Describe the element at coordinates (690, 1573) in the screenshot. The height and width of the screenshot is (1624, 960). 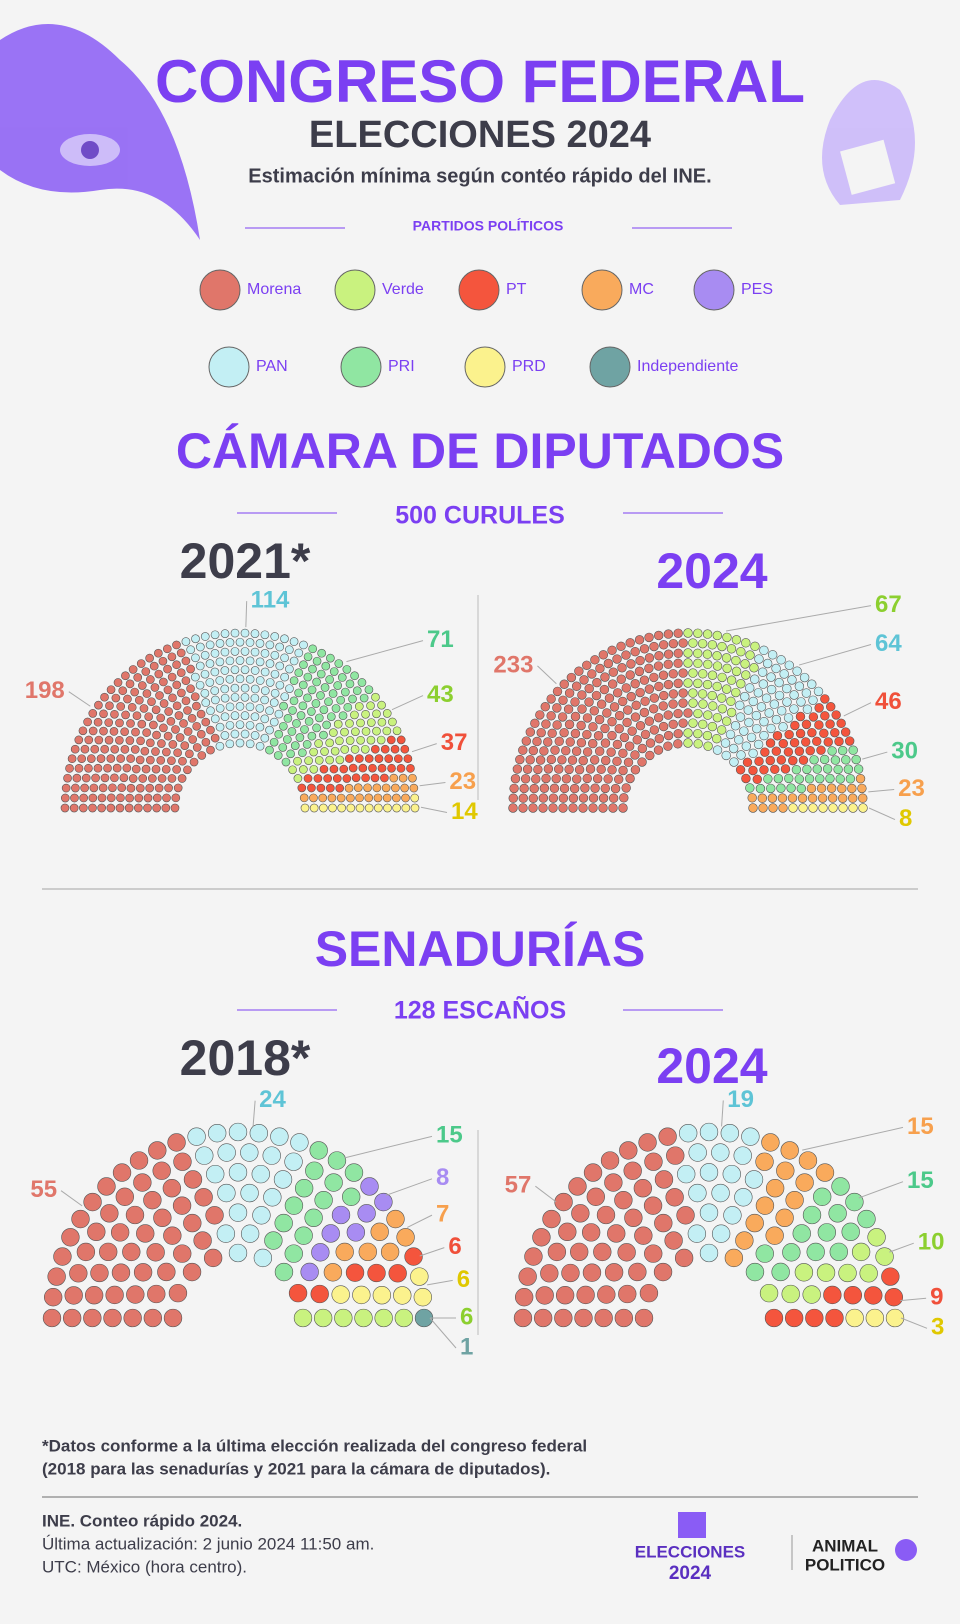
I see `logo-text: 2024` at that location.